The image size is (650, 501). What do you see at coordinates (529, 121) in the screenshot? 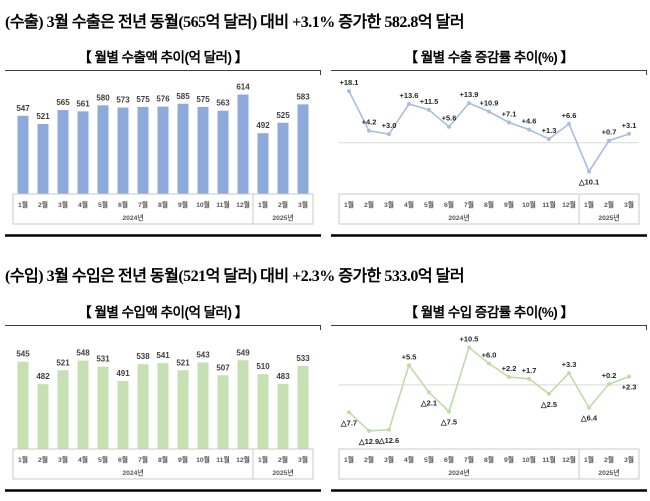
I see `data-point-label: +4.6` at bounding box center [529, 121].